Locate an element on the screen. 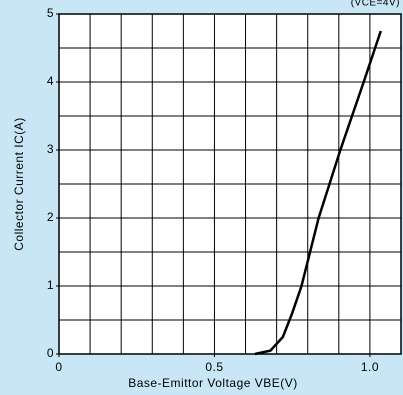  y-tick-label: 1 is located at coordinates (50, 285).